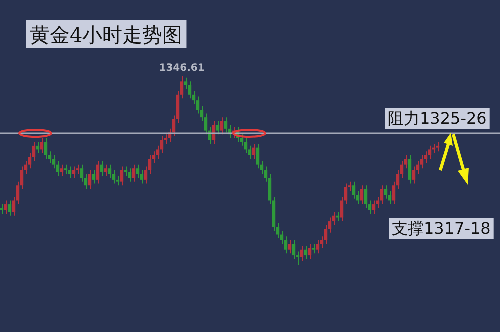 This screenshot has width=500, height=332. I want to click on chart-title: 黄金4小时走势图, so click(106, 35).